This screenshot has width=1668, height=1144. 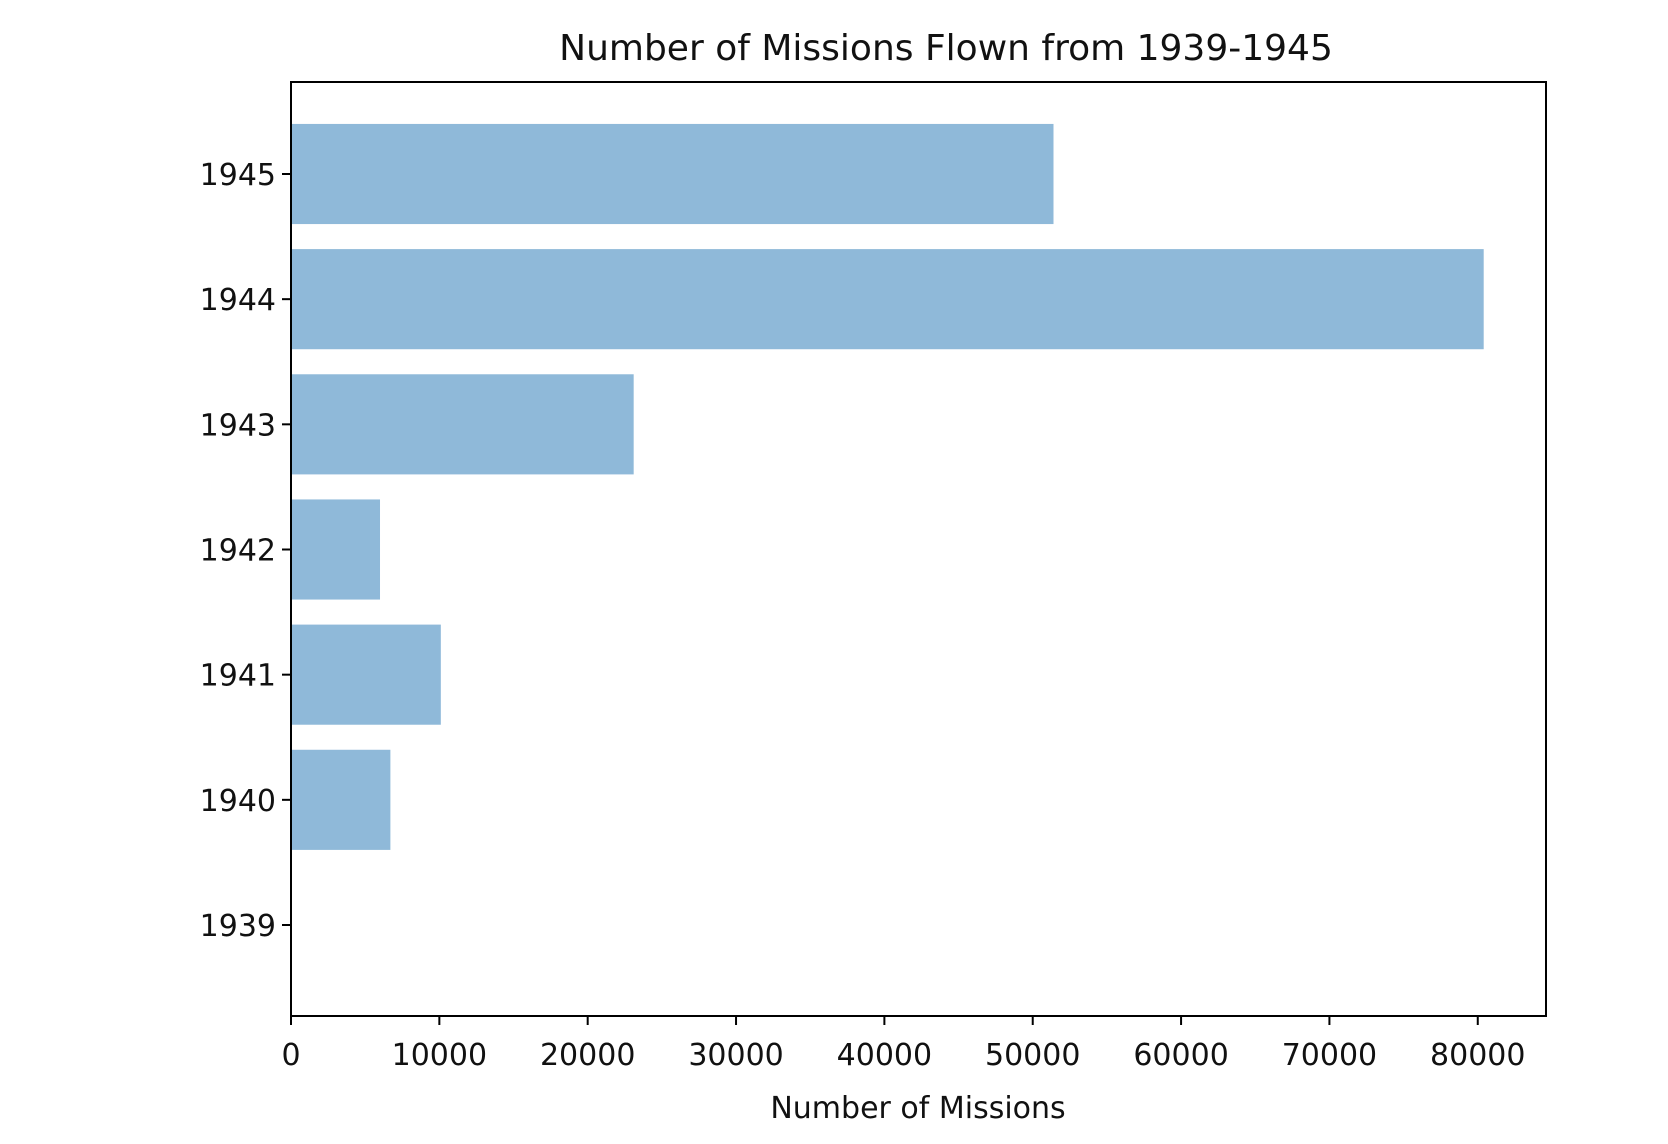 I want to click on bar-1943, so click(x=462, y=424).